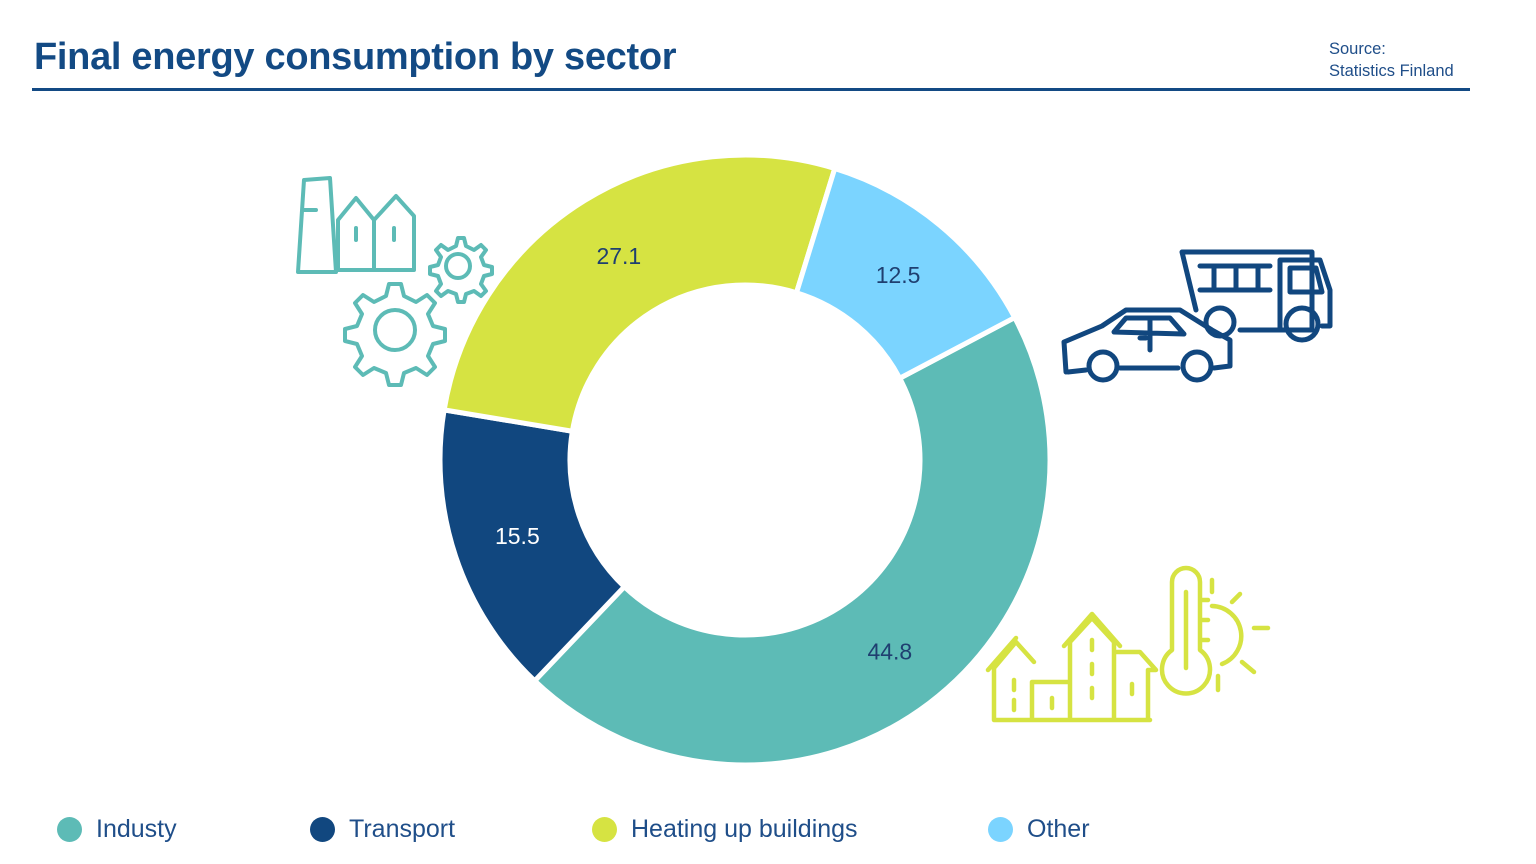  Describe the element at coordinates (402, 829) in the screenshot. I see `legend-label: Transport` at that location.